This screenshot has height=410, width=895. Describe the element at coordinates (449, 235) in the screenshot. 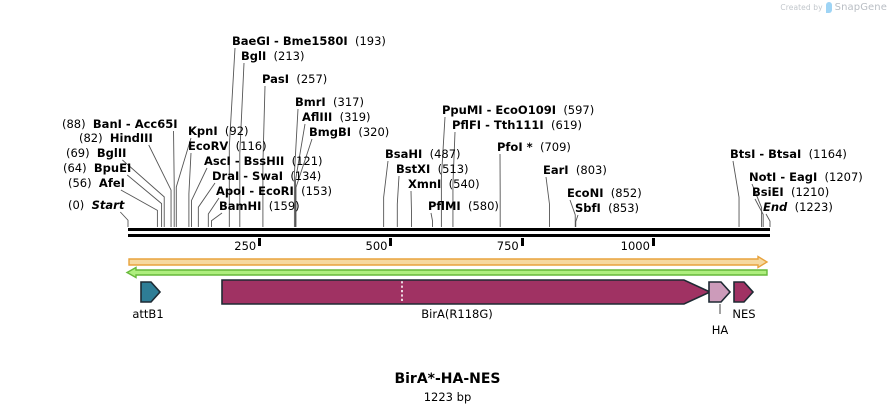

I see `axis-line-bottom` at that location.